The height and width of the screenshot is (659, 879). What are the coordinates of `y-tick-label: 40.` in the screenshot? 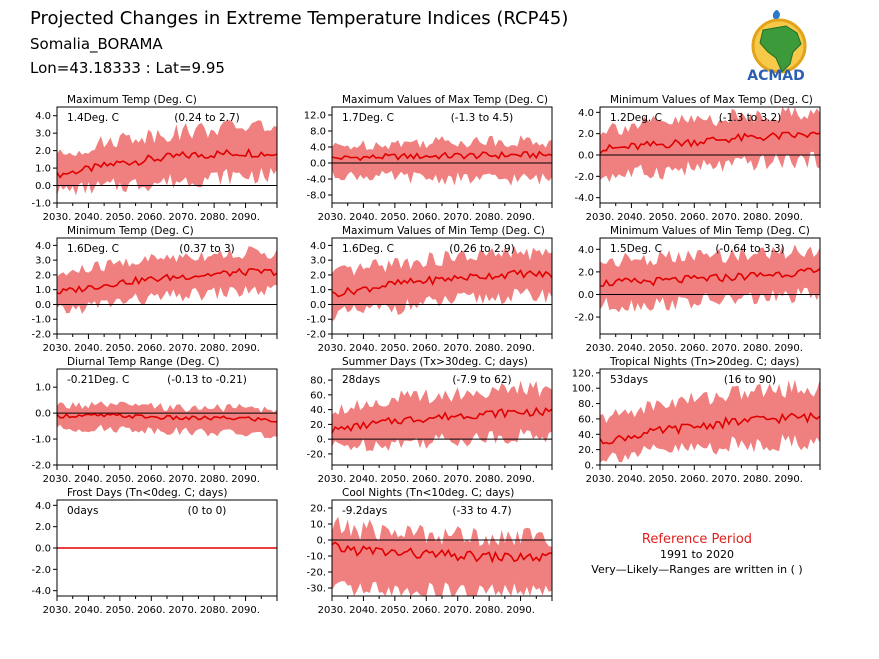 It's located at (586, 435).